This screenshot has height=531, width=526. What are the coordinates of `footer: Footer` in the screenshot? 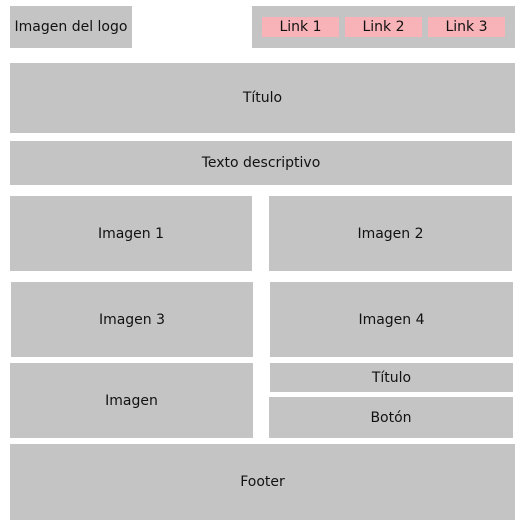 It's located at (262, 482).